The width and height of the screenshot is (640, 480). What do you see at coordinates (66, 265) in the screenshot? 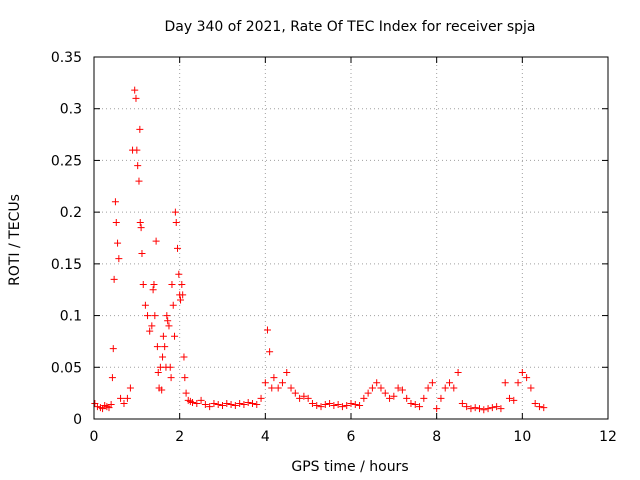
I see `y-tick-label: 0.15` at bounding box center [66, 265].